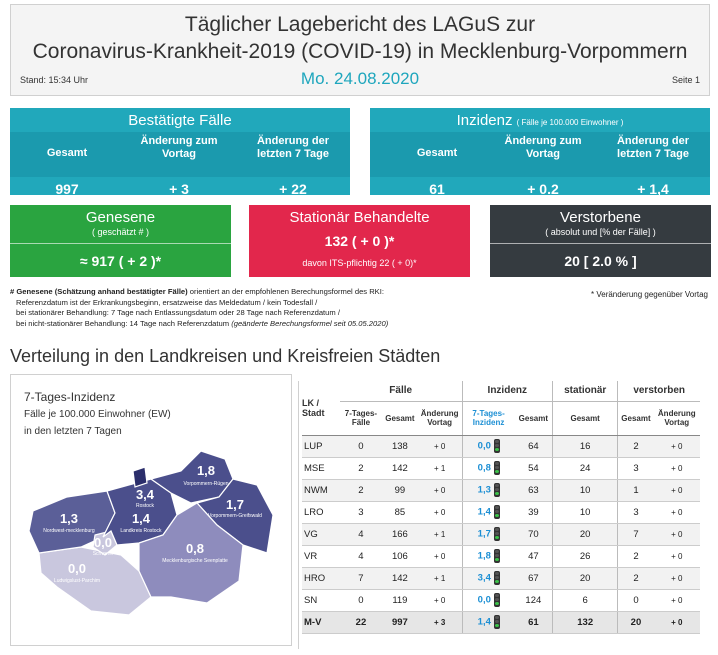  Describe the element at coordinates (585, 418) in the screenshot. I see `col-stationaer-gesamt: Gesamt` at that location.